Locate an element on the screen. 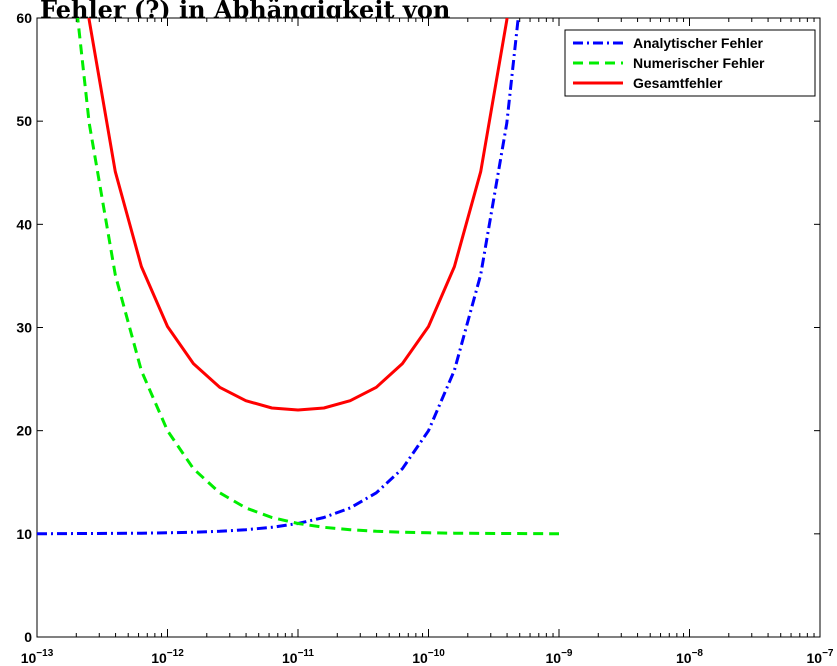 This screenshot has height=666, width=837. x-tick-label: 10⁻¹³ is located at coordinates (37, 657).